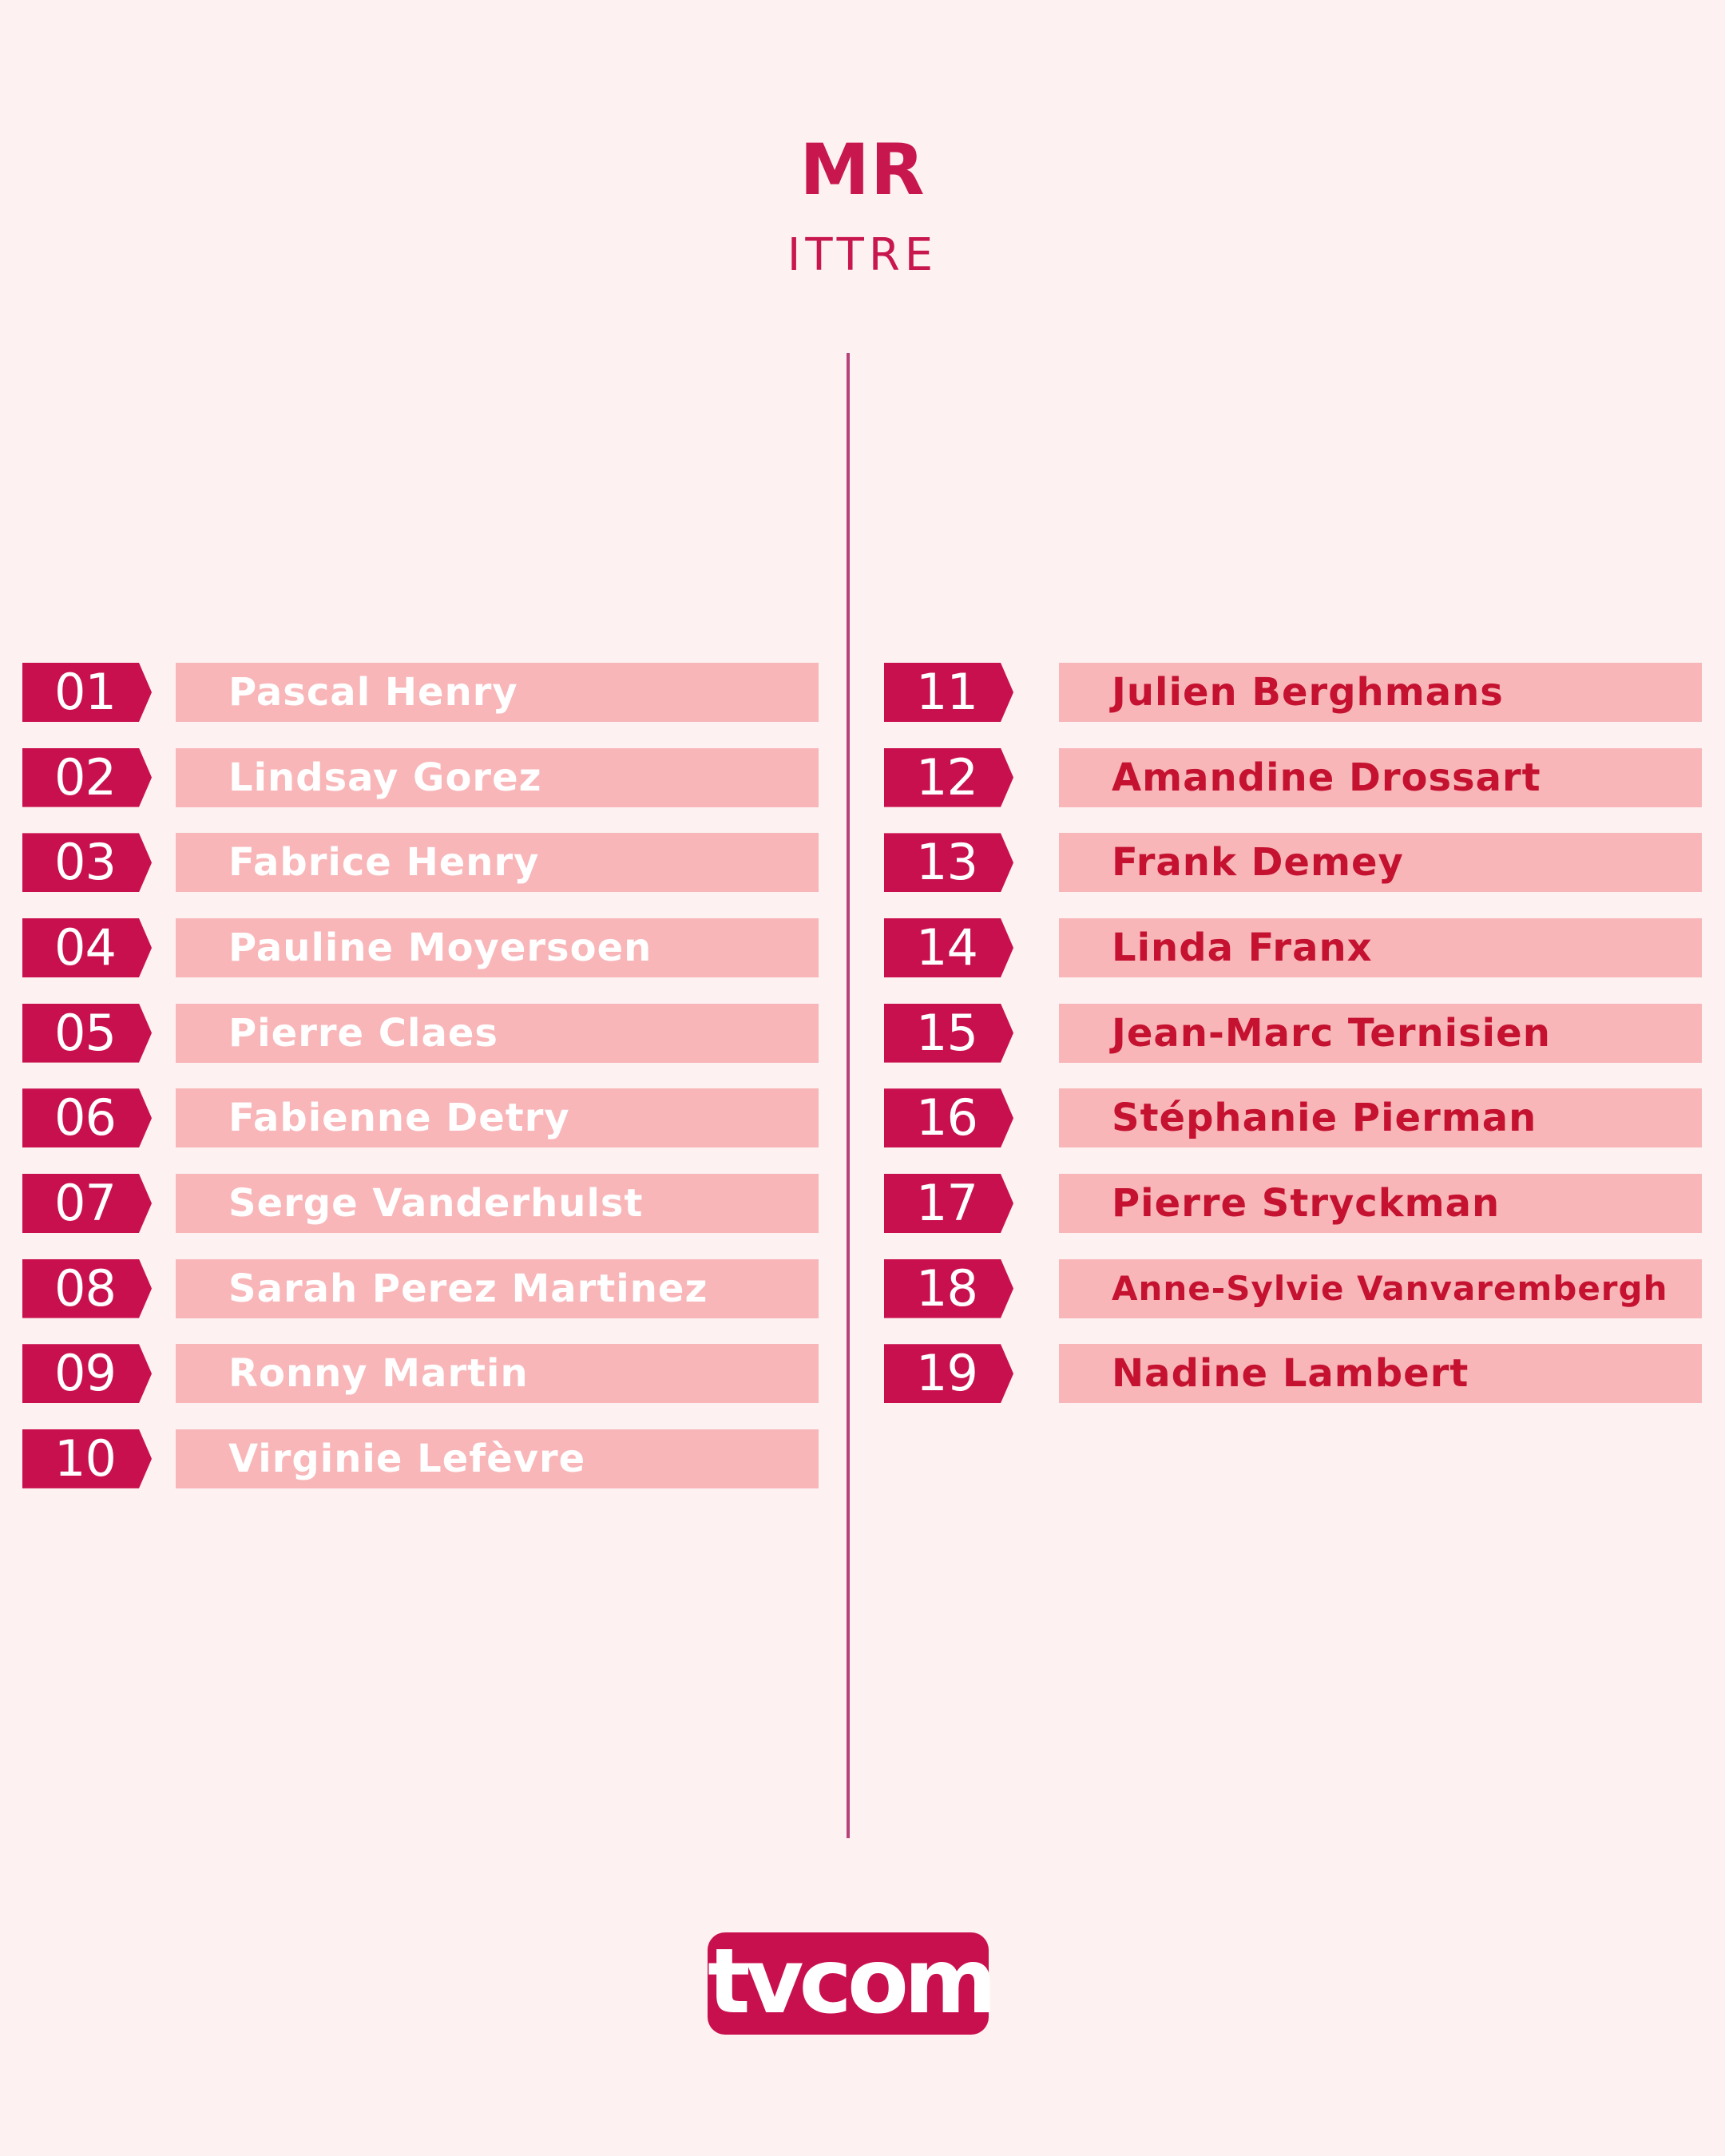  Describe the element at coordinates (498, 1033) in the screenshot. I see `candidate-name: Pierre Claes` at that location.